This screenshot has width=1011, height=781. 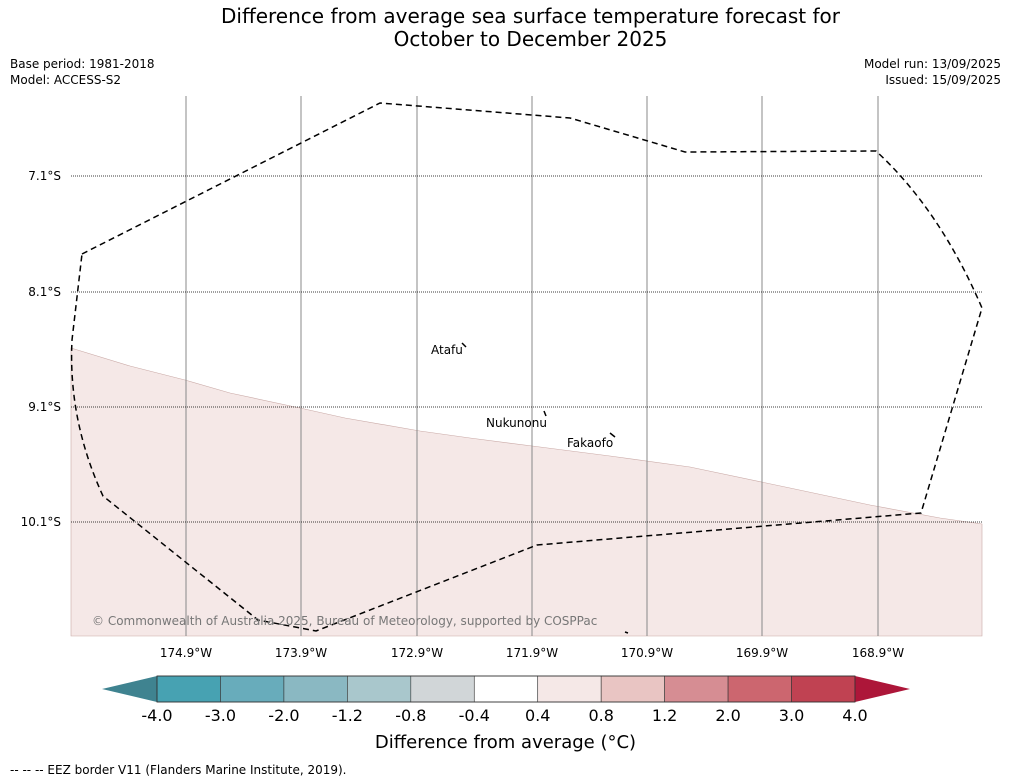 What do you see at coordinates (882, 689) in the screenshot?
I see `colorbar-extend-high` at bounding box center [882, 689].